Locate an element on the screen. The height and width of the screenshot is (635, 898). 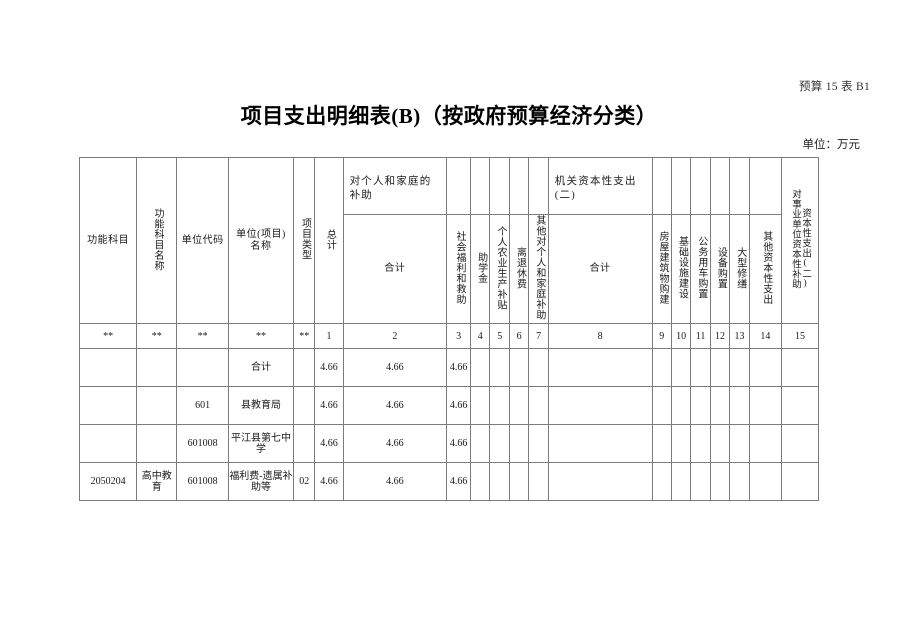
col-header-grant: 助学金 is located at coordinates (480, 269).